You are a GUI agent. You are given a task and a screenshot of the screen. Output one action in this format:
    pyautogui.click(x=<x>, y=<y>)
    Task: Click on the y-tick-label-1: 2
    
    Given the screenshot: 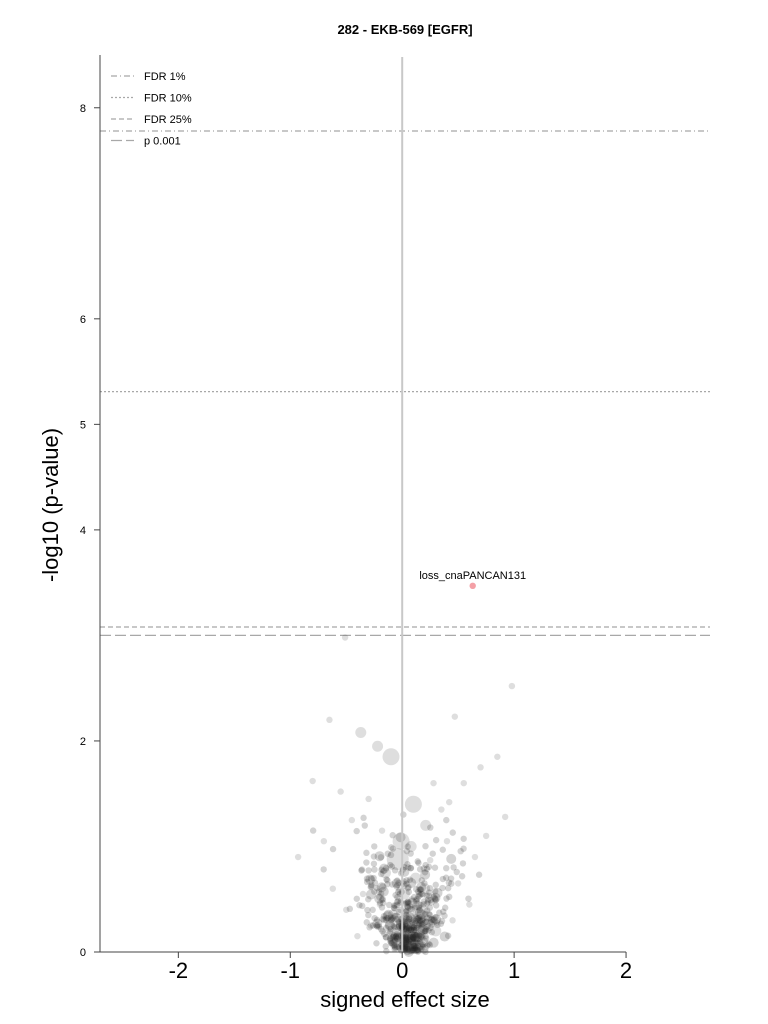 What is the action you would take?
    pyautogui.click(x=83, y=742)
    